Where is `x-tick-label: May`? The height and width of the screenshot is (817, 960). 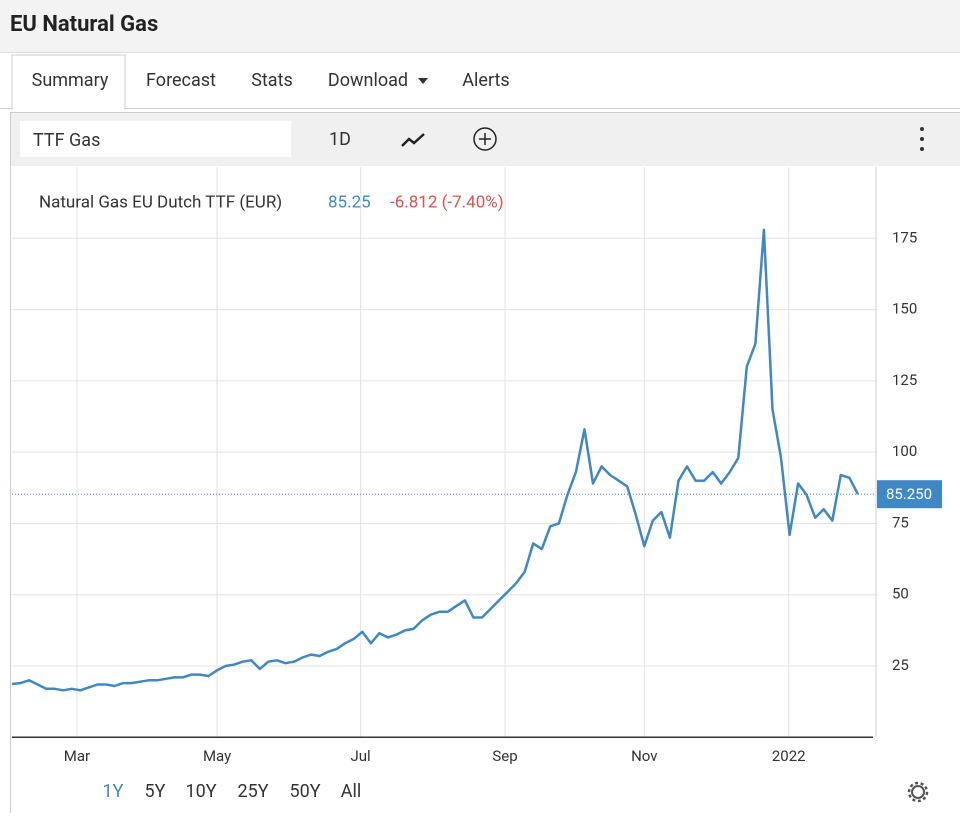 x-tick-label: May is located at coordinates (217, 756).